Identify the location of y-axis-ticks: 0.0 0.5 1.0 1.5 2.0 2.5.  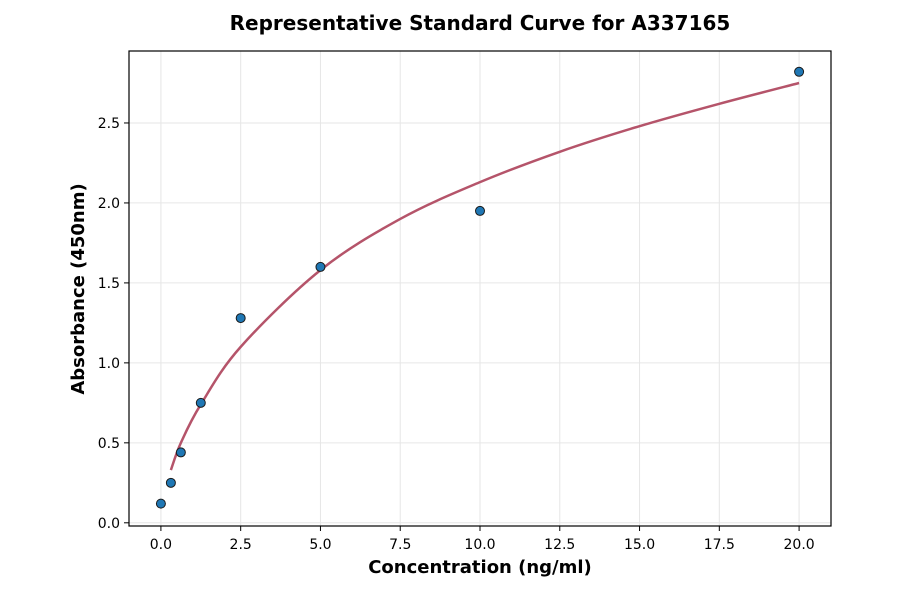
(113, 324).